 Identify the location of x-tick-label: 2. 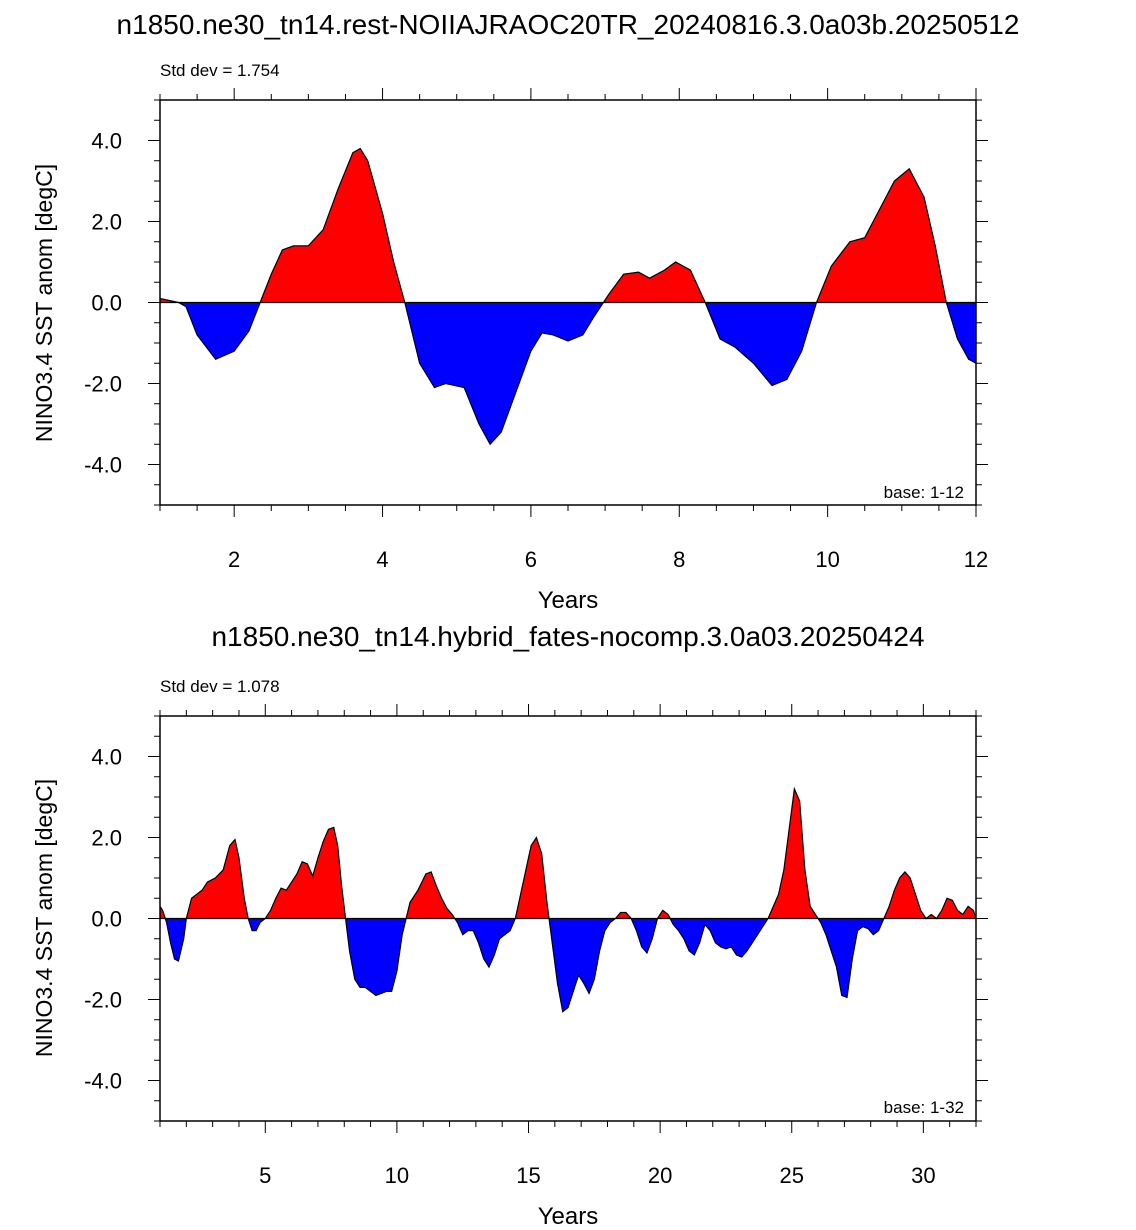
(234, 559).